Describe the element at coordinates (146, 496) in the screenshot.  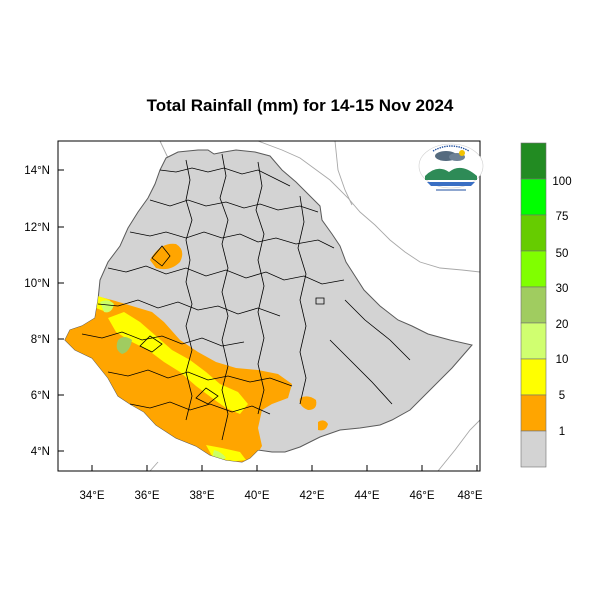
I see `lon-tick-label: 36°E` at that location.